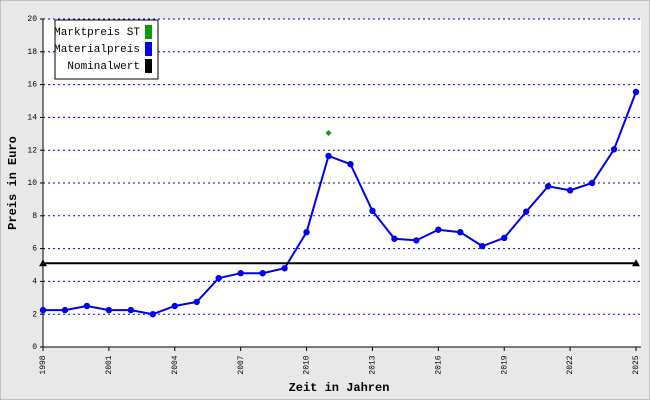 This screenshot has height=400, width=650. Describe the element at coordinates (570, 364) in the screenshot. I see `x-tick-label: 2022` at that location.